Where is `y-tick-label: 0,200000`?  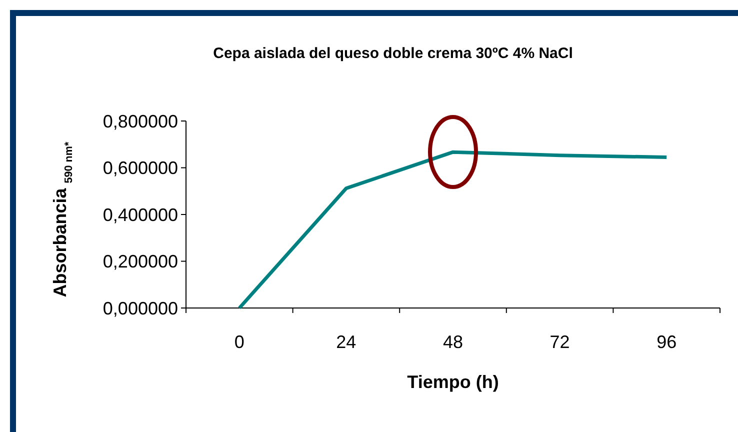 y-tick-label: 0,200000 is located at coordinates (140, 262).